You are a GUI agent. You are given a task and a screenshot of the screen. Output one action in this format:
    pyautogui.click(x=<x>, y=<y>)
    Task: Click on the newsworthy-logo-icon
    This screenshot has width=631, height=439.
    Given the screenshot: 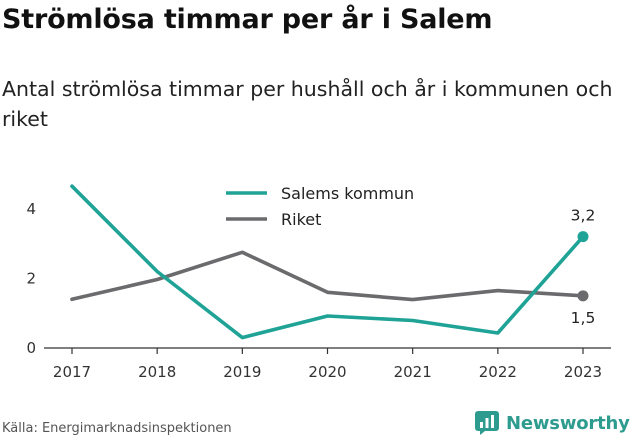 What is the action you would take?
    pyautogui.click(x=487, y=423)
    